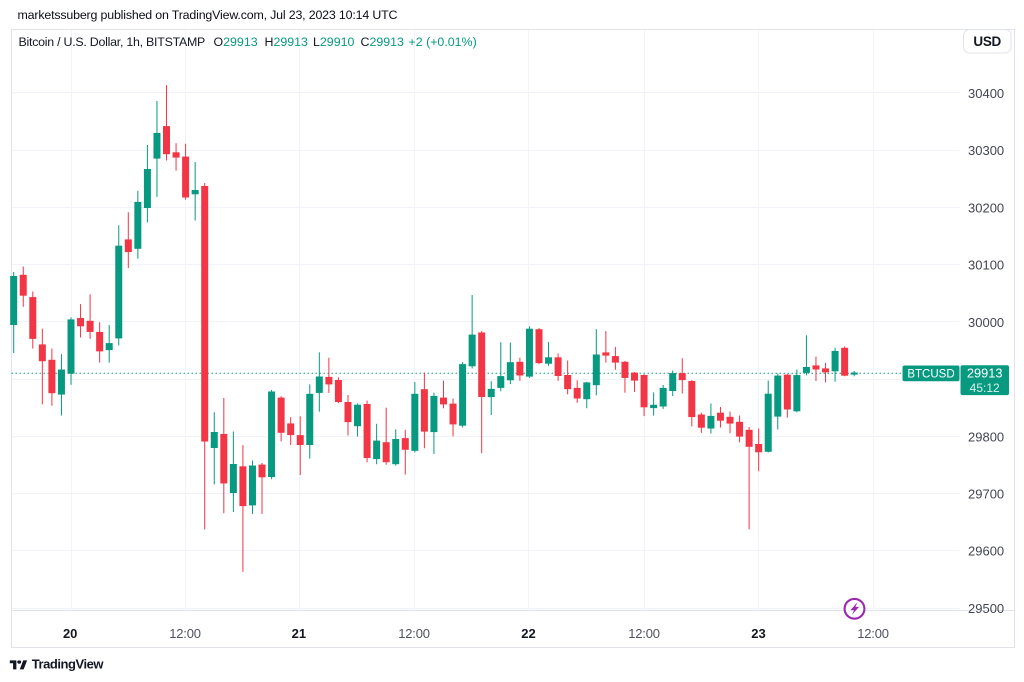  What do you see at coordinates (112, 42) in the screenshot?
I see `svg-text:Bitcoin / U.S. Dollar, 1h, BIT: Bitcoin / U.S. Dollar, 1h, BITSTAMP` at bounding box center [112, 42].